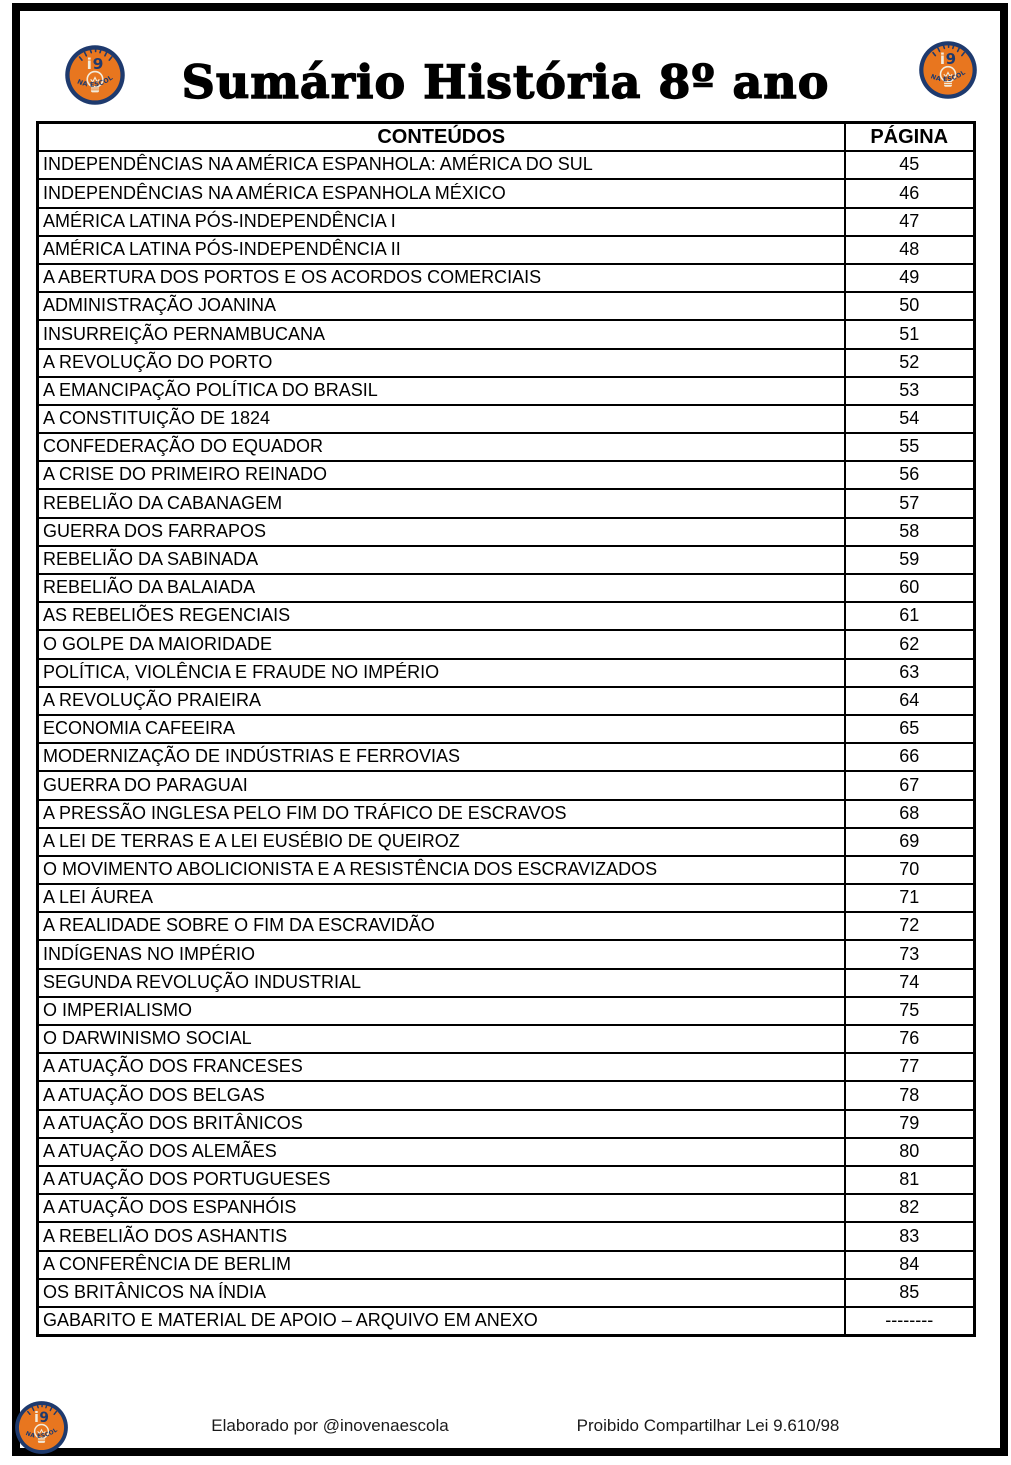  What do you see at coordinates (441, 390) in the screenshot?
I see `content-title: A EMANCIPAÇÃO POLÍTICA DO BRASIL` at bounding box center [441, 390].